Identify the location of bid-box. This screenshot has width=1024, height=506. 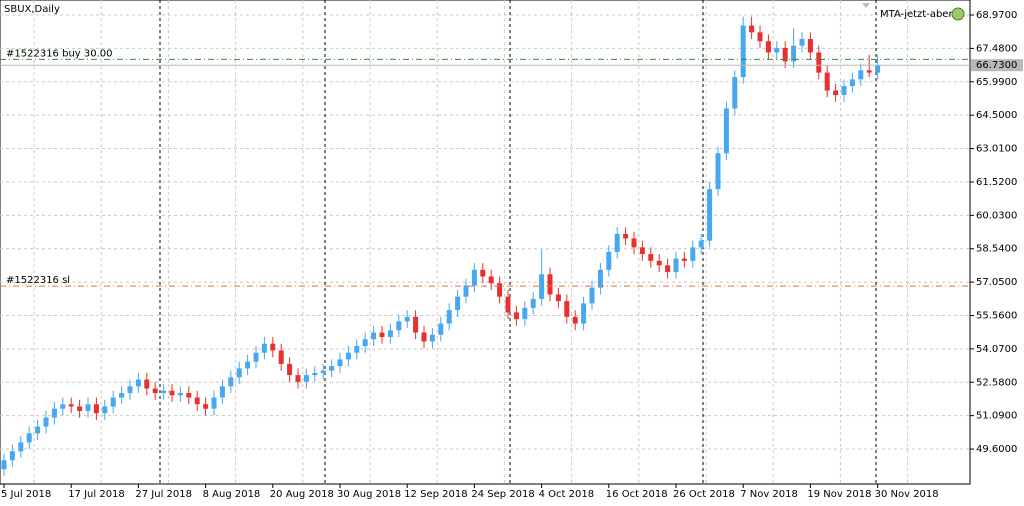
(997, 65).